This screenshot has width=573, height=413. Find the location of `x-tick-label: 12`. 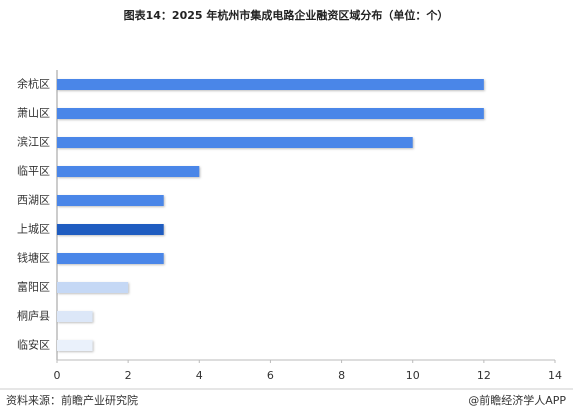

x-tick-label: 12 is located at coordinates (484, 375).